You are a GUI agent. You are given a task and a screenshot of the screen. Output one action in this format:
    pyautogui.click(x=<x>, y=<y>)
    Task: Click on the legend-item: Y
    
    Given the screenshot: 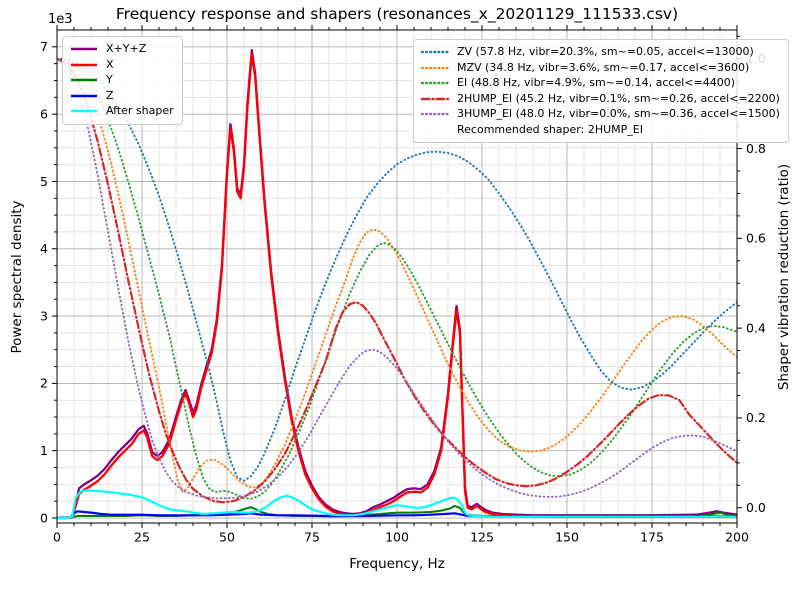 What is the action you would take?
    pyautogui.click(x=121, y=80)
    